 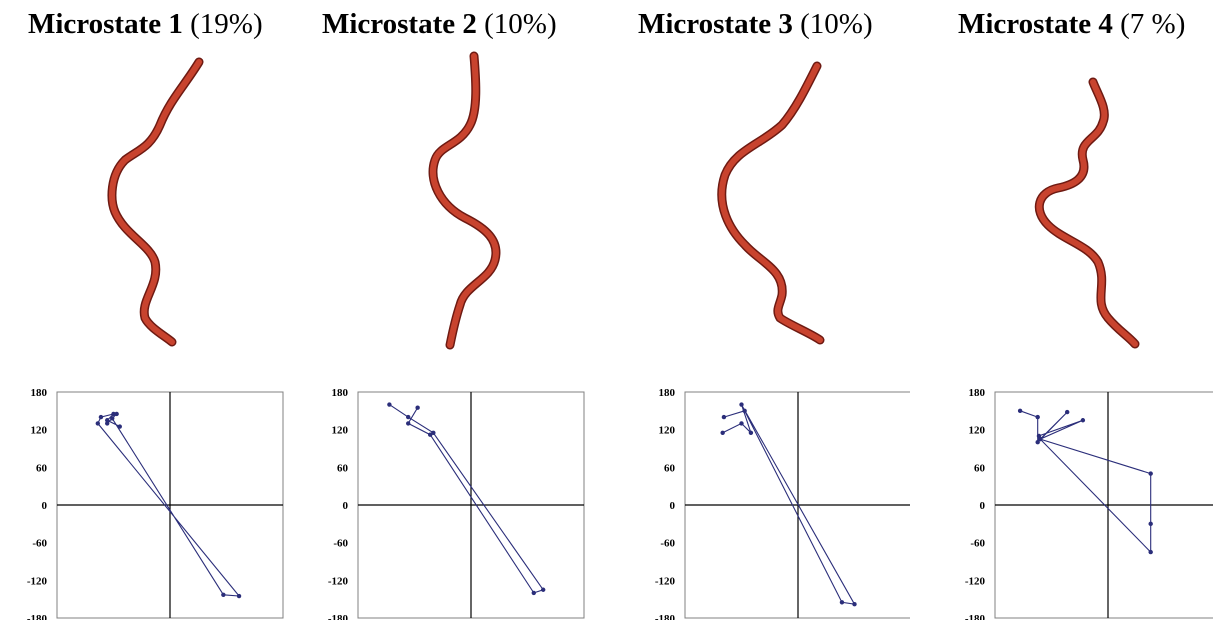 What do you see at coordinates (715, 24) in the screenshot?
I see `panel-title-name-3: Microstate 3` at bounding box center [715, 24].